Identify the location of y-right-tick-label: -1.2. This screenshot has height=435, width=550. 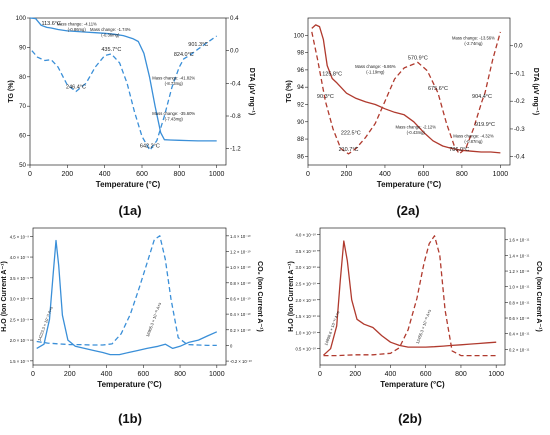
(235, 149).